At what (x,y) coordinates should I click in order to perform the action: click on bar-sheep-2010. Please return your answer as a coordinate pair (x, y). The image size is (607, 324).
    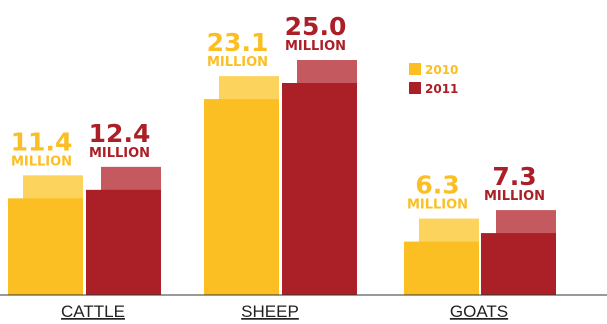
    Looking at the image, I should click on (241, 197).